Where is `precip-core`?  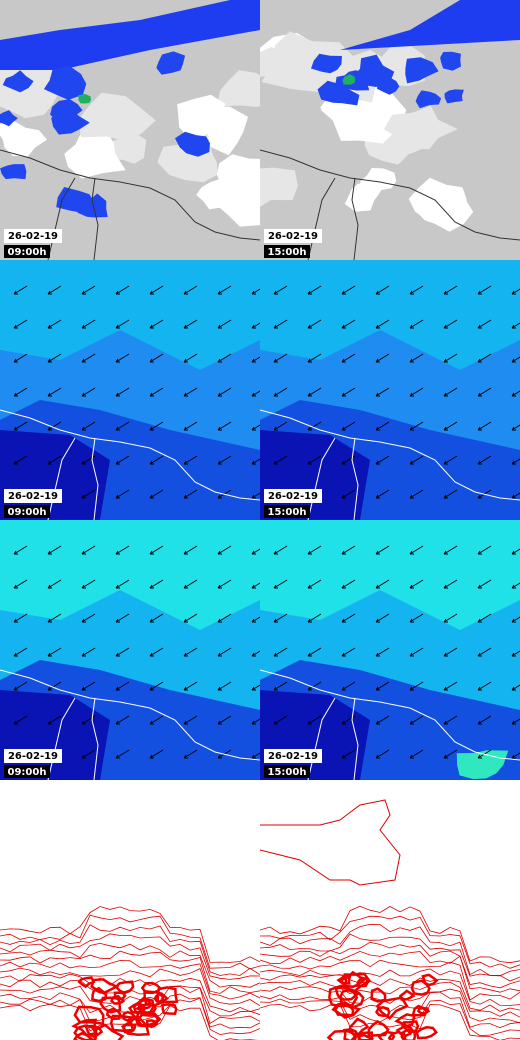
precip-core is located at coordinates (349, 79).